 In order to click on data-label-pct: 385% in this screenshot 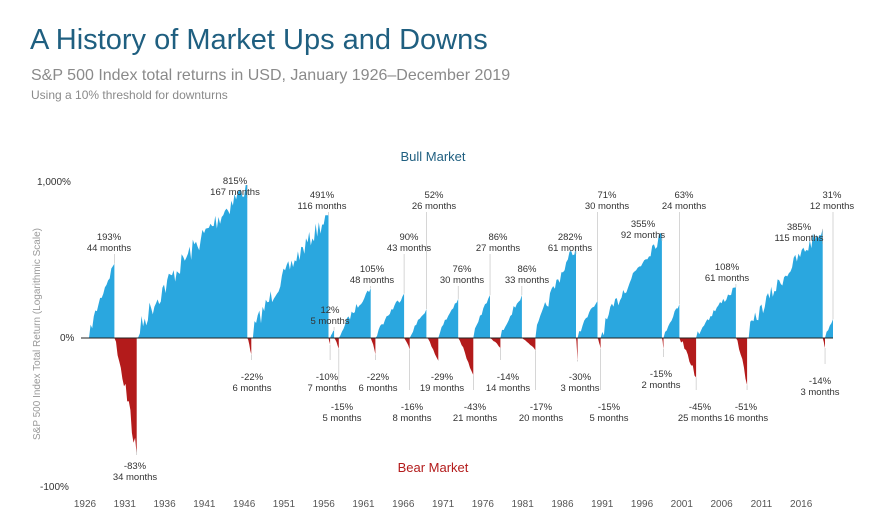, I will do `click(799, 227)`.